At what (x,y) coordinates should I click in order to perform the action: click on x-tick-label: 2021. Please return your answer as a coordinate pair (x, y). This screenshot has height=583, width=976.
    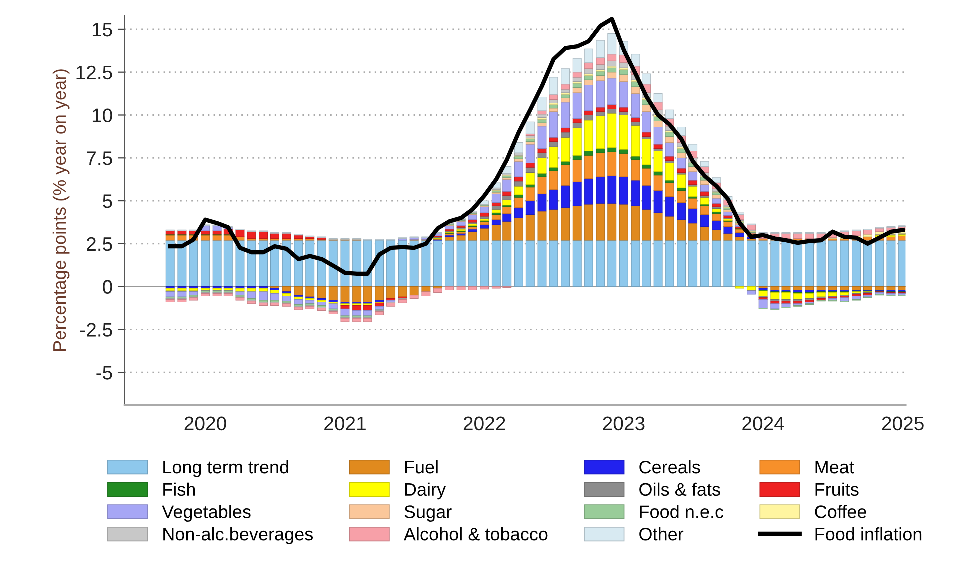
    Looking at the image, I should click on (345, 423).